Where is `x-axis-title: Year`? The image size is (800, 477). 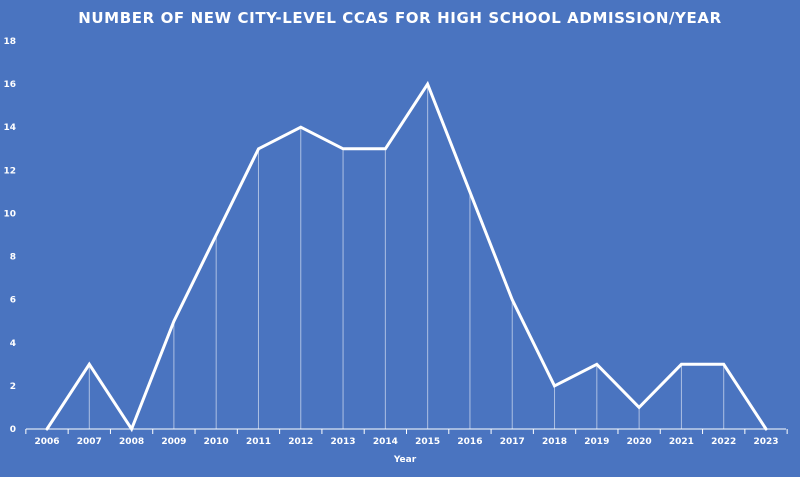 x-axis-title: Year is located at coordinates (405, 460).